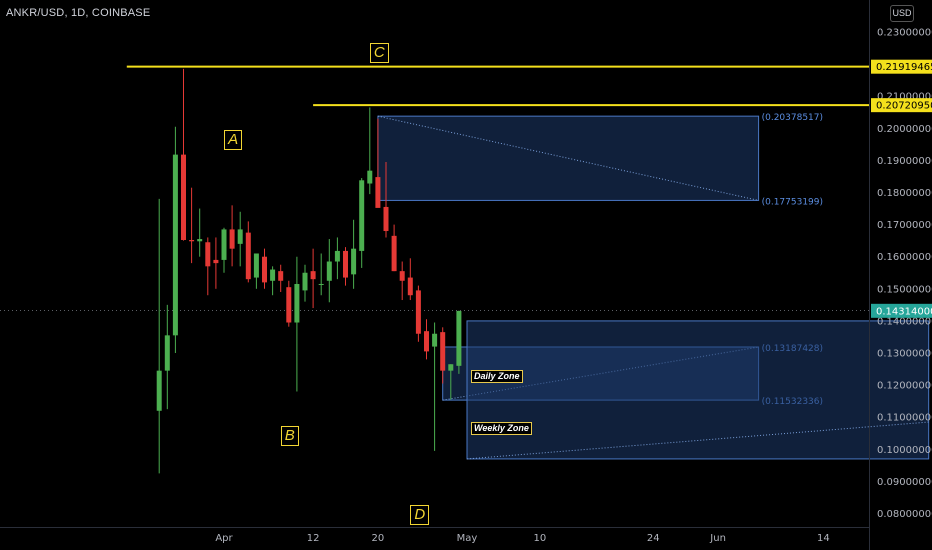 The width and height of the screenshot is (932, 550). What do you see at coordinates (904, 514) in the screenshot?
I see `price-tick-label: 0.08000000` at bounding box center [904, 514].